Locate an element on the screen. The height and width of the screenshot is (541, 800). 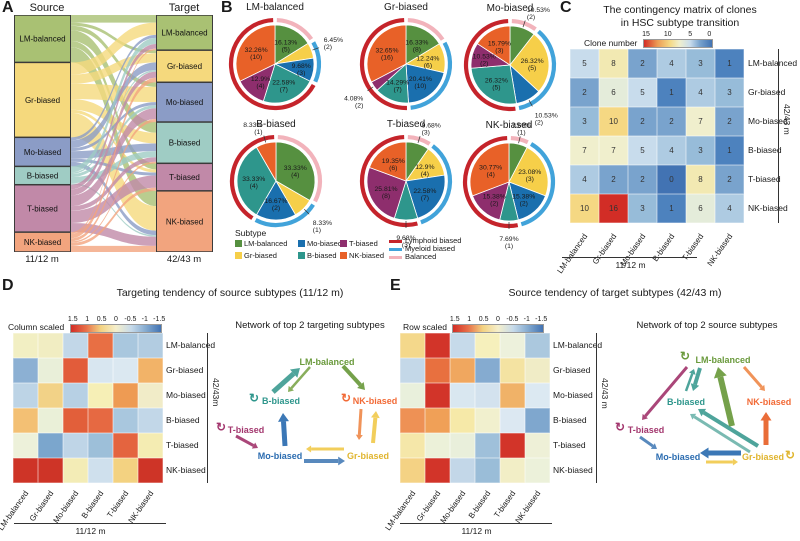
pie-slice-label-out: 9.68% (3) is located at coordinates (431, 129).